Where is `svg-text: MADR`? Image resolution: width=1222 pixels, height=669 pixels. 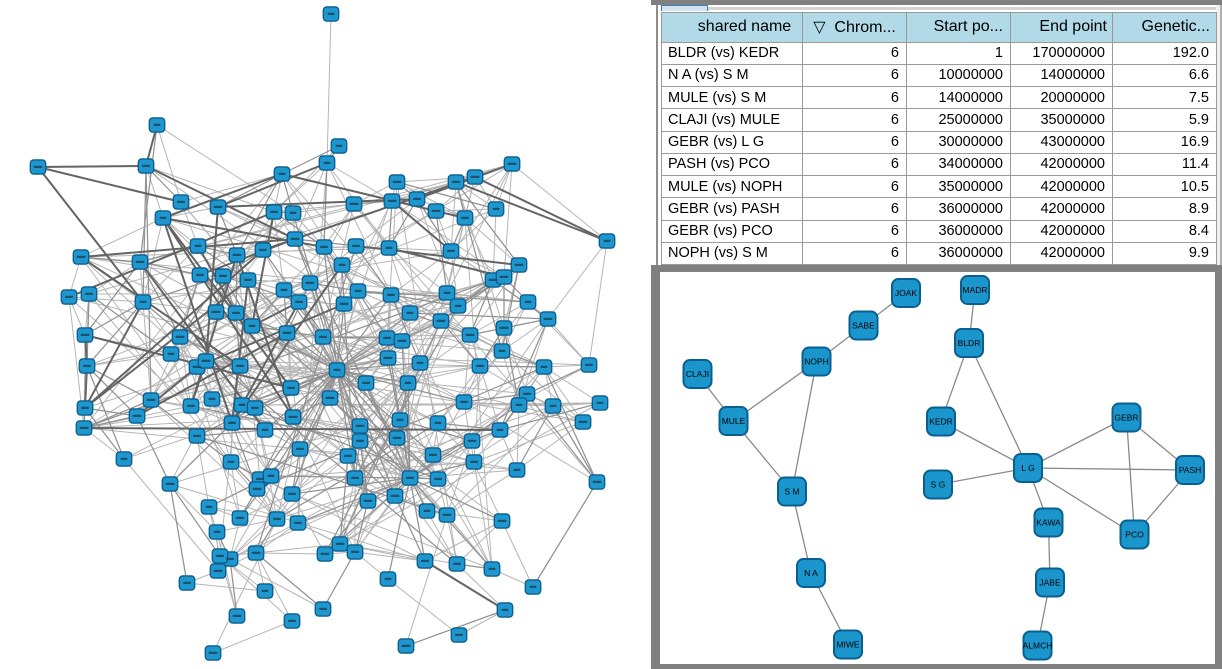
svg-text: MADR is located at coordinates (974, 290).